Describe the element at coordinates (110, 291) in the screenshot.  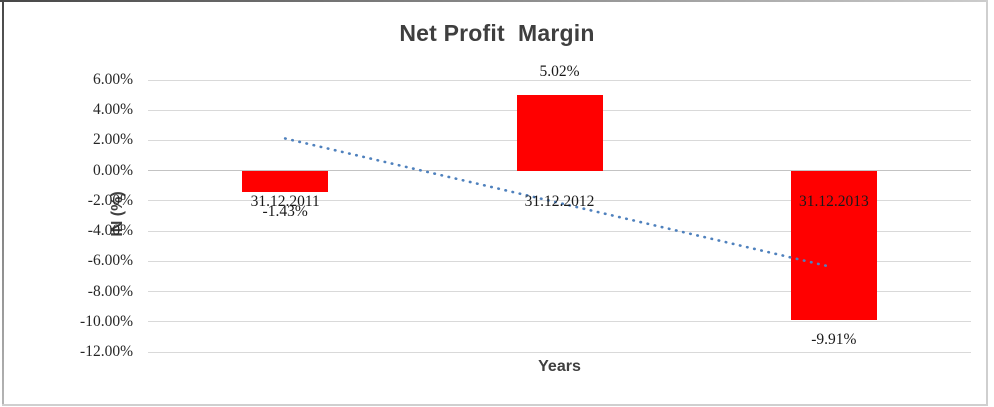
I see `y-tick-label: -8.00%` at that location.